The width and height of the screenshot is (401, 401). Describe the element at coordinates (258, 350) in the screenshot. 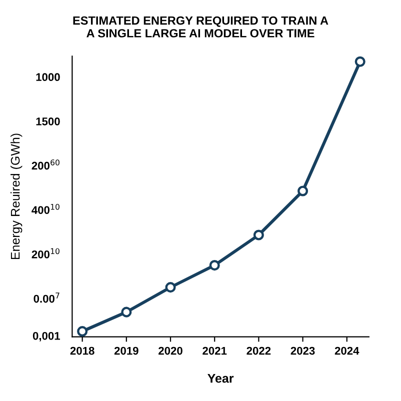

I see `x-tick-label: 2022` at that location.